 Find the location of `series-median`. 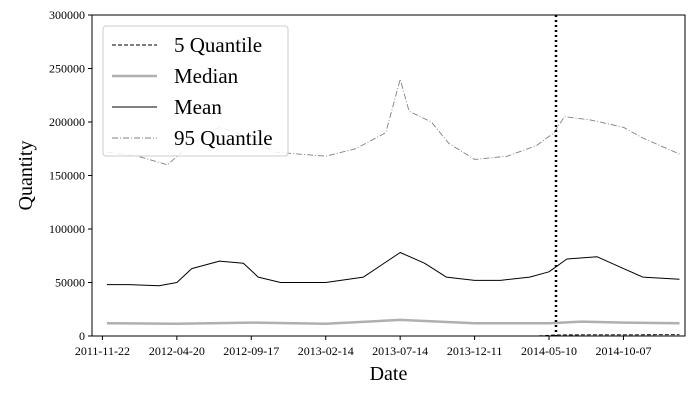

series-median is located at coordinates (393, 321).